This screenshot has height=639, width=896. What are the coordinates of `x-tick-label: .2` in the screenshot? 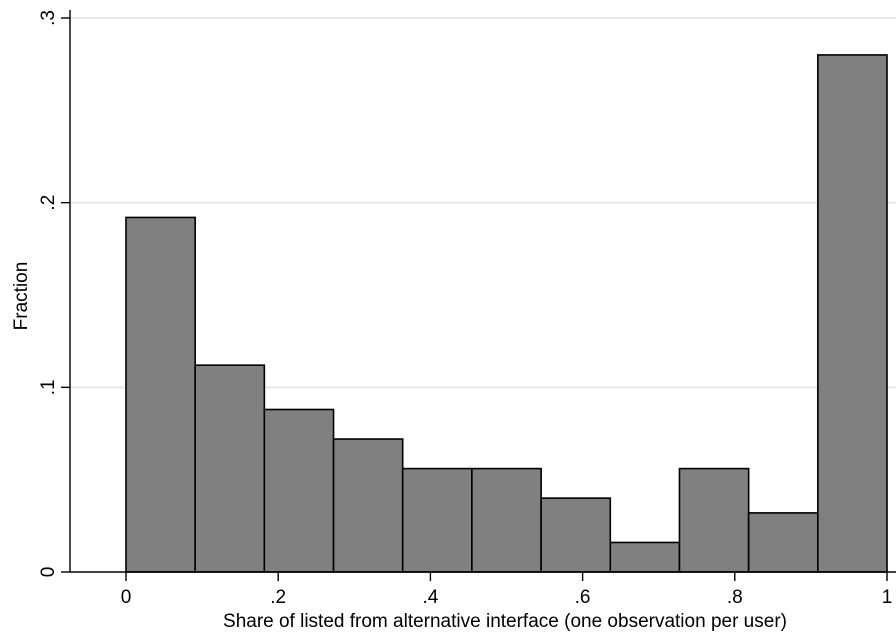 It's located at (278, 597).